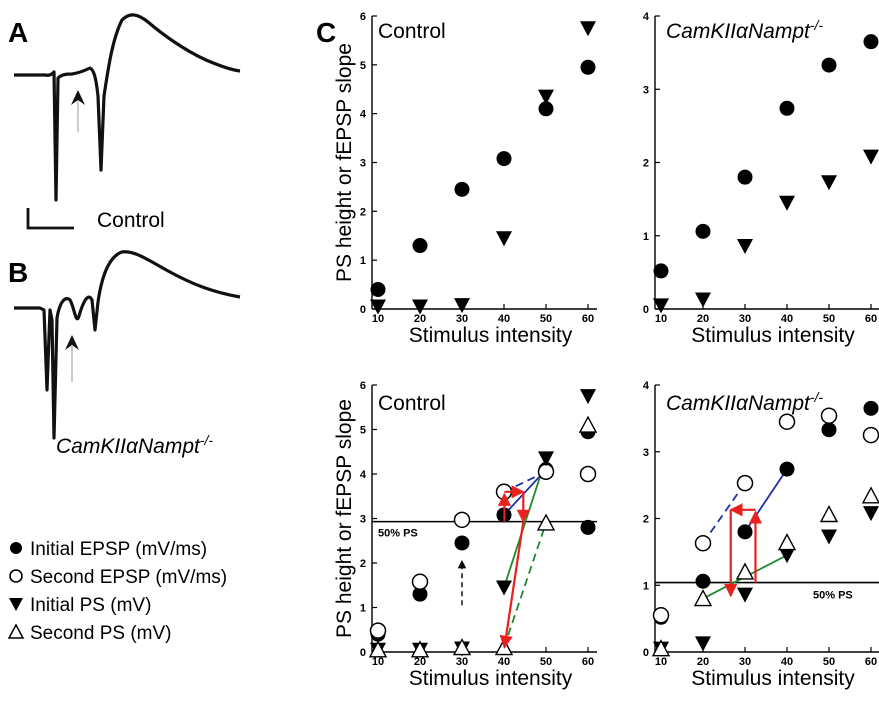 The width and height of the screenshot is (879, 723). Describe the element at coordinates (16, 576) in the screenshot. I see `open-circle-icon` at that location.